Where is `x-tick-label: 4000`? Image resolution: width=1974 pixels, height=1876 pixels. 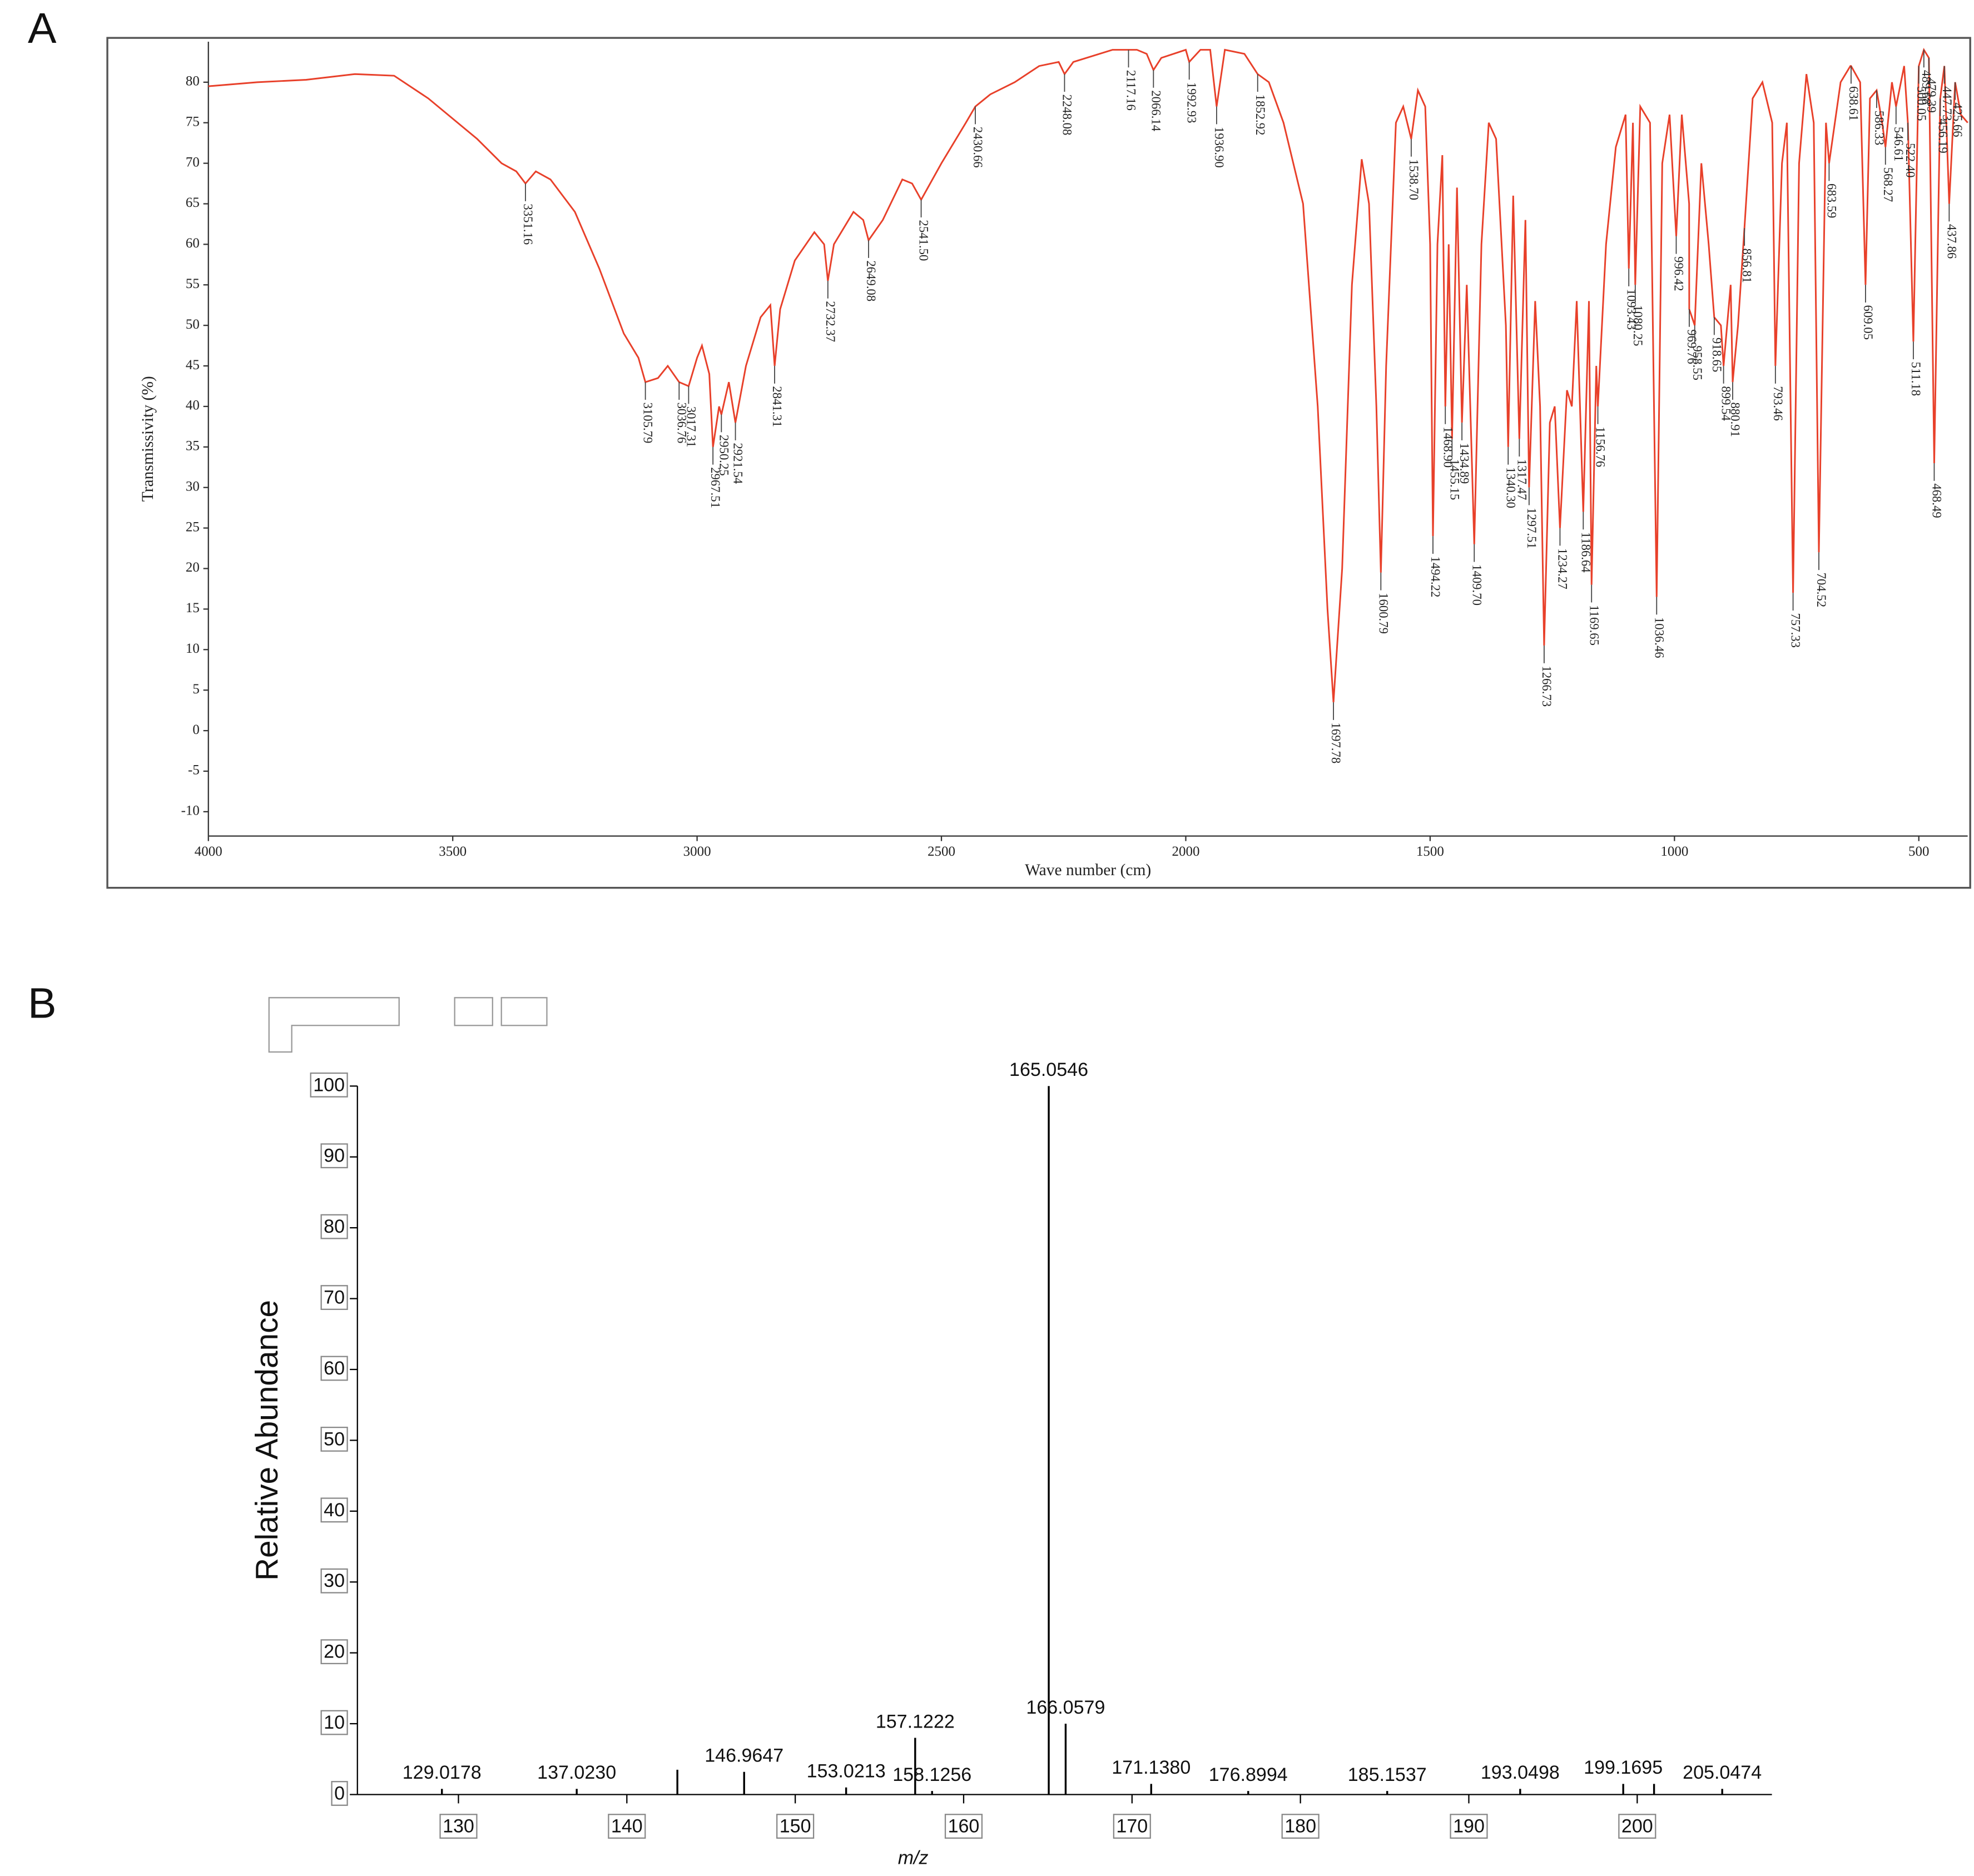 x-tick-label: 4000 is located at coordinates (209, 851).